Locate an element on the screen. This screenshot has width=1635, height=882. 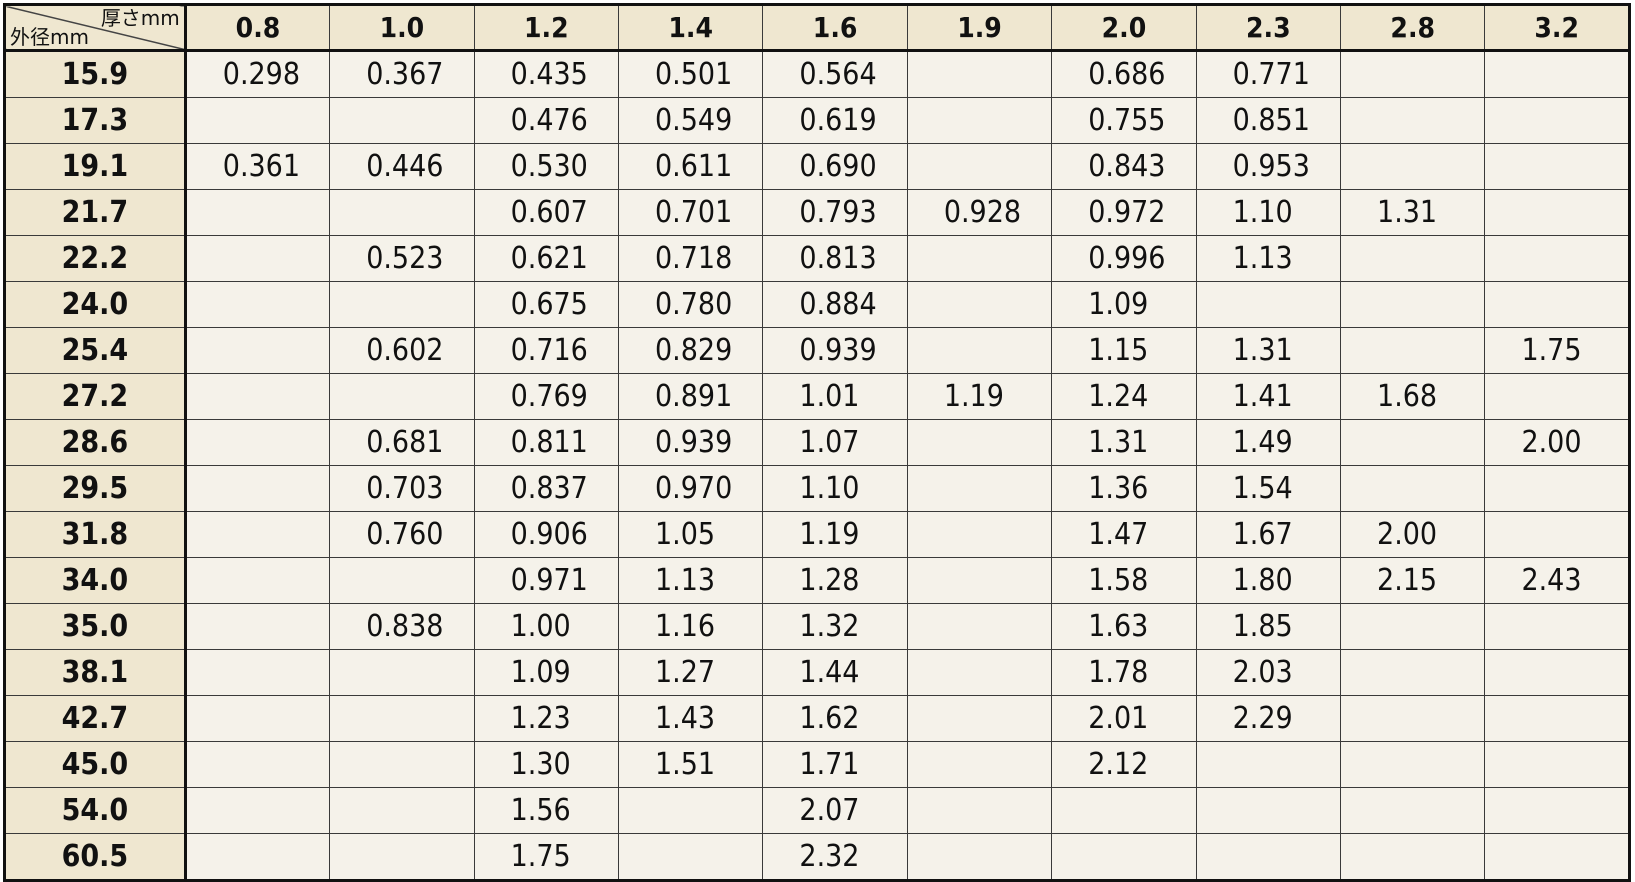
table-row: 24.0 0.675 0.780 0.884 1.09 is located at coordinates (817, 304).